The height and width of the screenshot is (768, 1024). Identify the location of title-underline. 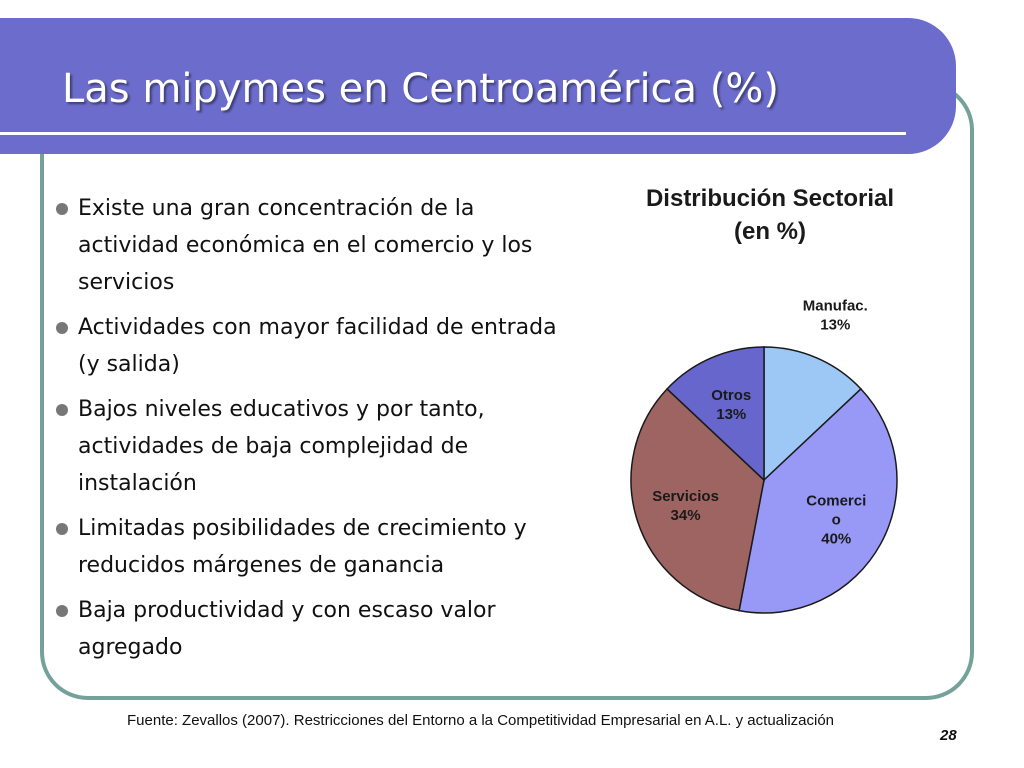
(453, 133).